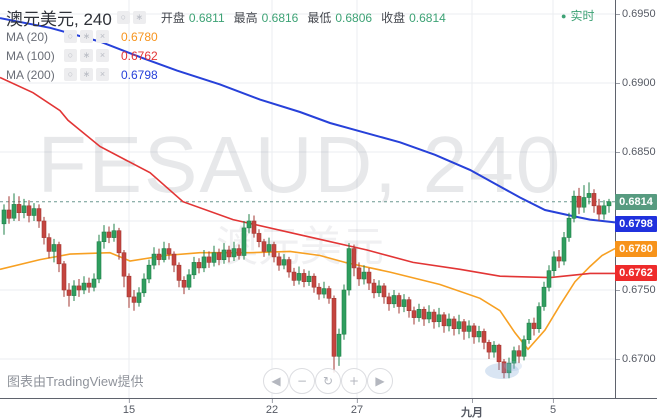 The width and height of the screenshot is (657, 420). Describe the element at coordinates (27, 36) in the screenshot. I see `ma20-label: MA (20)` at that location.